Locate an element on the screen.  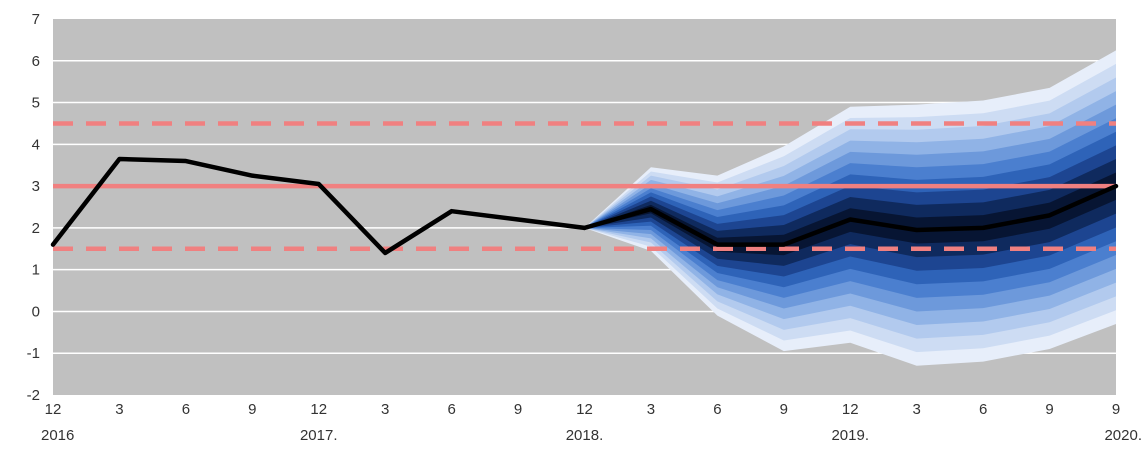
x-tick-label-year: 2018. is located at coordinates (585, 435).